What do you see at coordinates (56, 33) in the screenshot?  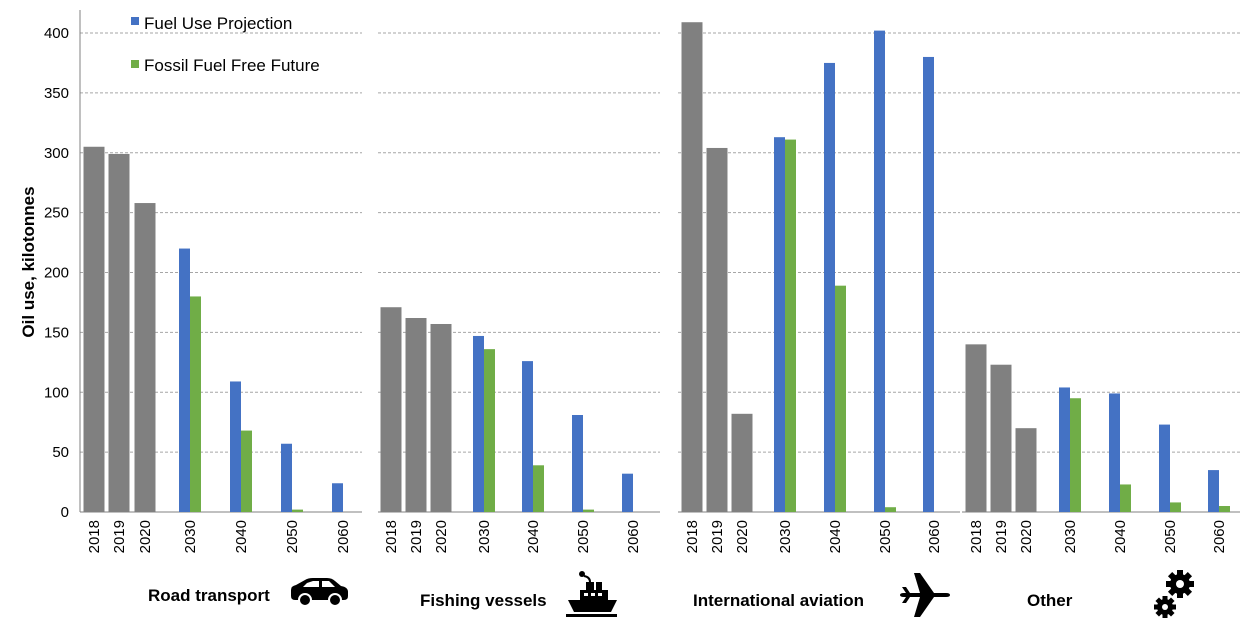 I see `y-tick-label: 400` at bounding box center [56, 33].